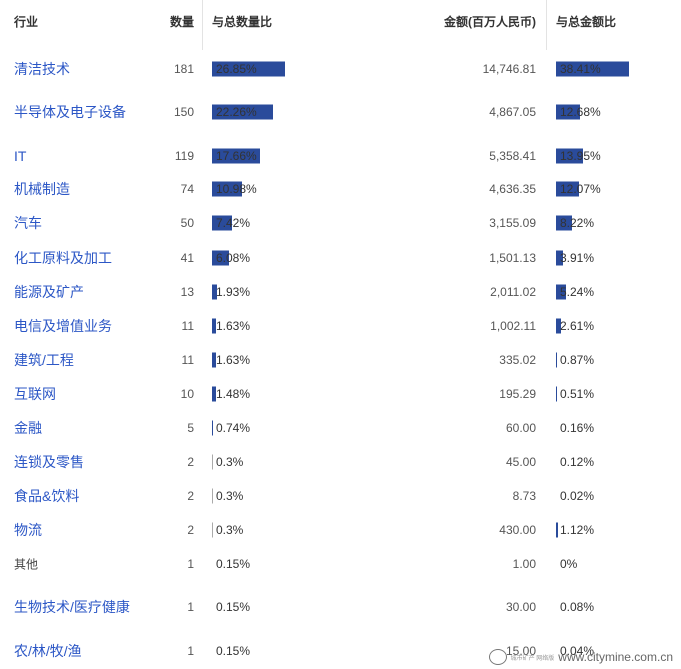 This screenshot has width=681, height=669. Describe the element at coordinates (577, 530) in the screenshot. I see `amount-pct-label: 1.12%` at that location.